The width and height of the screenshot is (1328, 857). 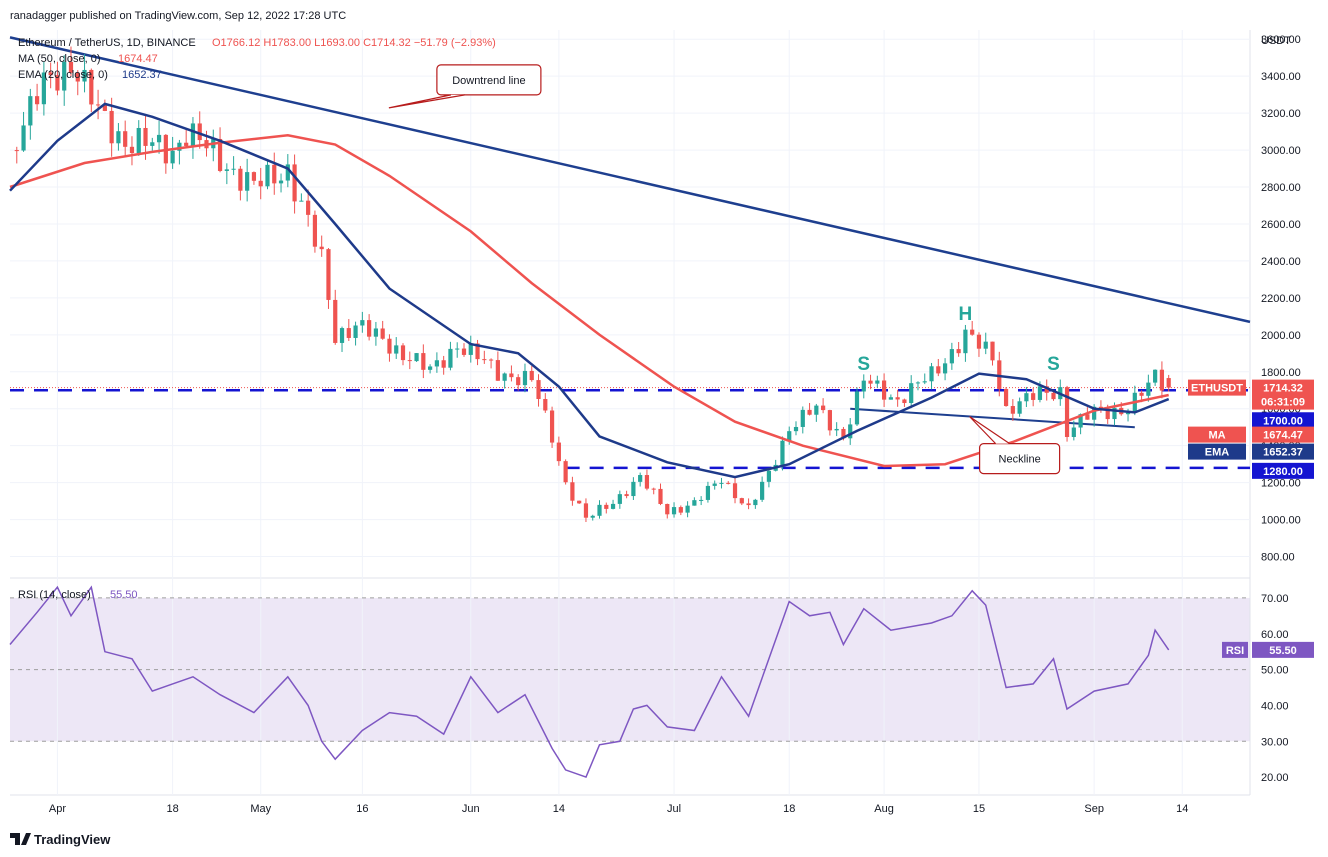 I want to click on legend-rsi: RSI (14, close) 55.50, so click(x=78, y=595).